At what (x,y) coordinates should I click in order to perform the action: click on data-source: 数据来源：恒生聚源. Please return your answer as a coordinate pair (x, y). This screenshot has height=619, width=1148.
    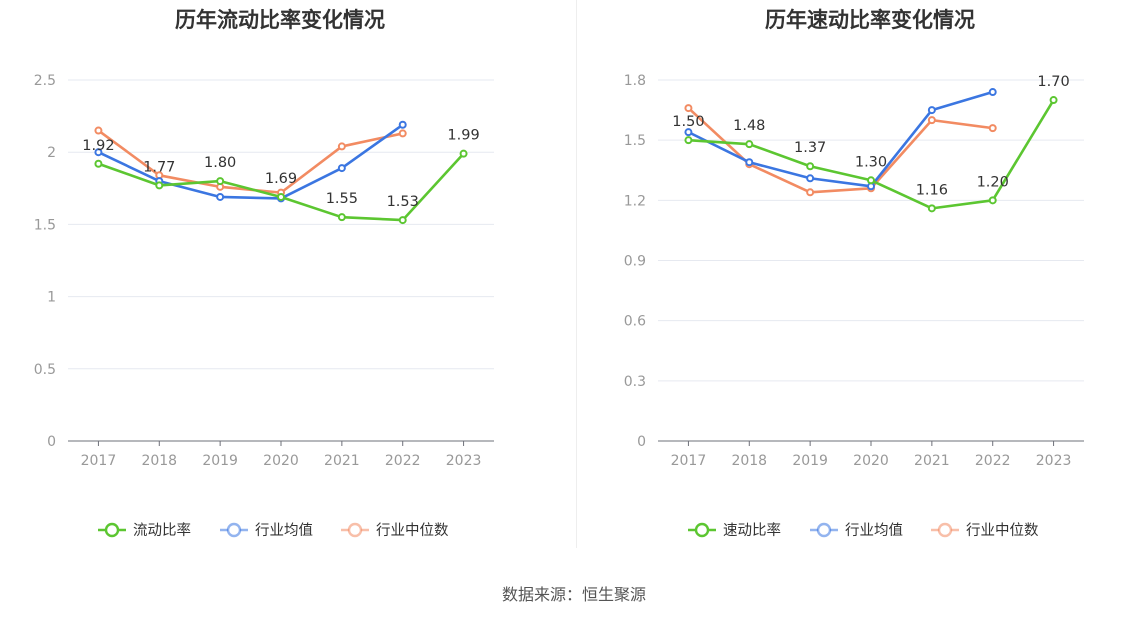
    Looking at the image, I should click on (573, 594).